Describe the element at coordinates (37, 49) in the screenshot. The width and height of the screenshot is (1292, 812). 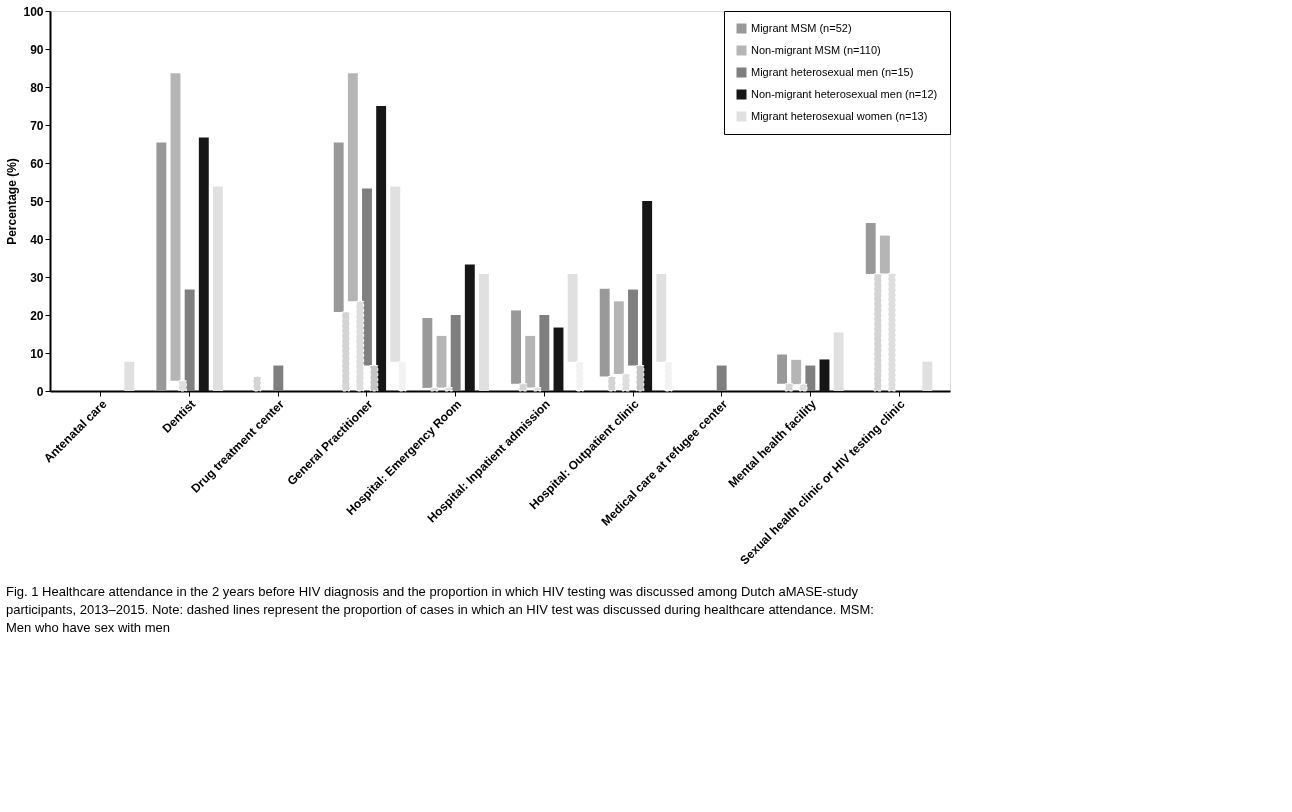
I see `y-tick-label: 90` at that location.